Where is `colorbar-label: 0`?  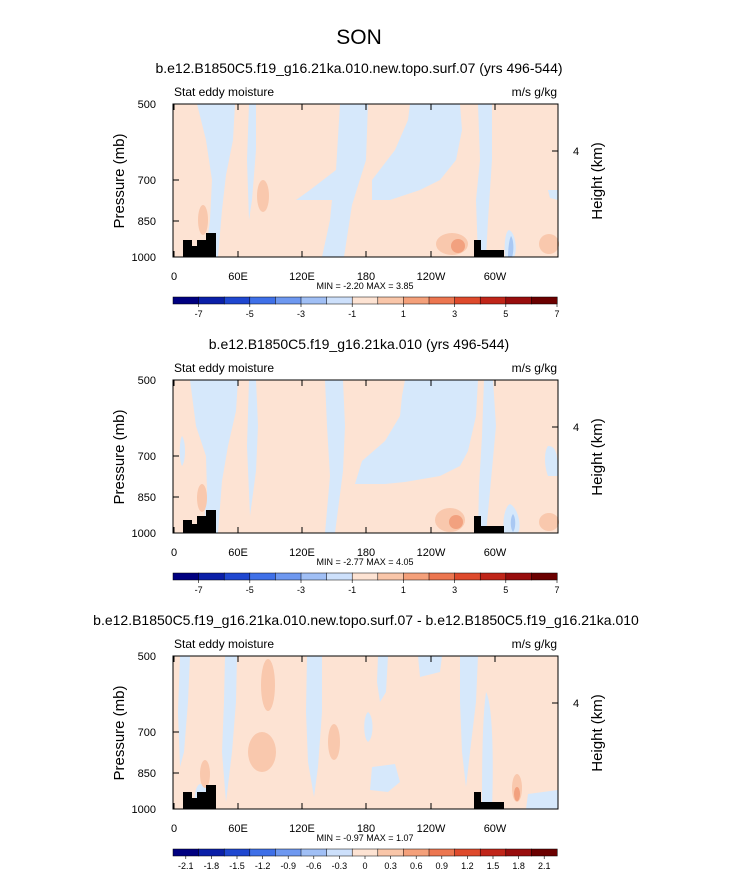 colorbar-label: 0 is located at coordinates (364, 866).